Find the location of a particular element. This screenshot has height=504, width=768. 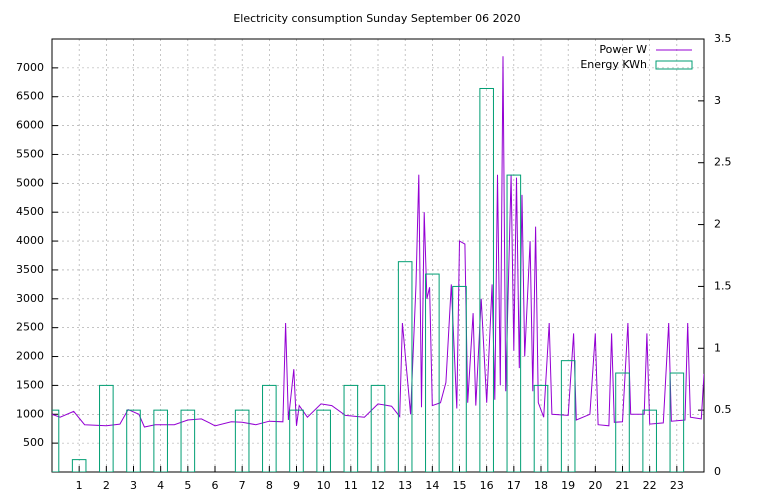

x-tick-label: 2 is located at coordinates (106, 485).